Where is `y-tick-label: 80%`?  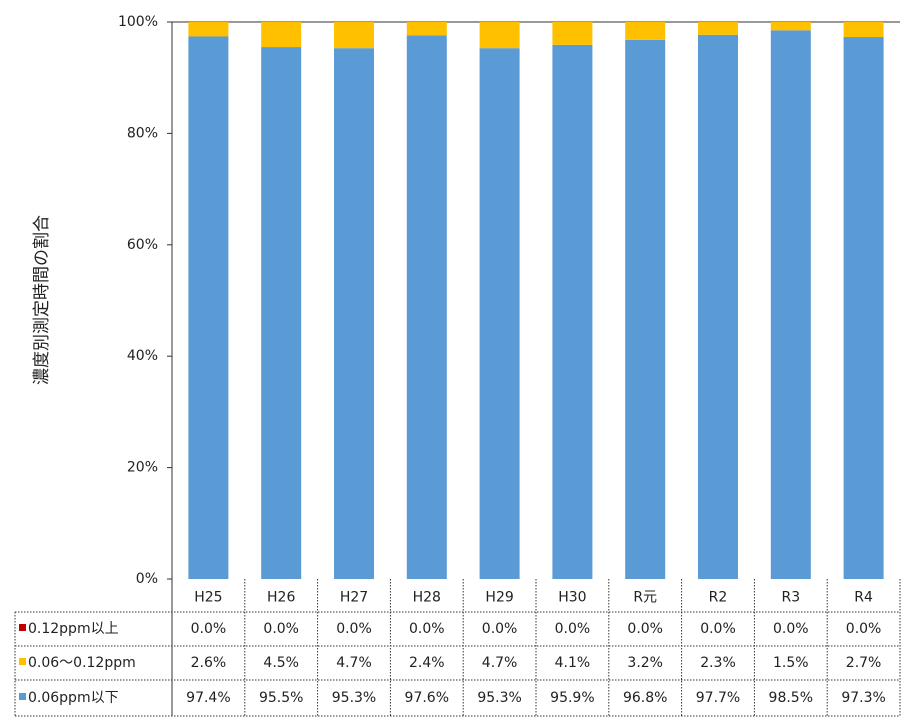
y-tick-label: 80% is located at coordinates (142, 133).